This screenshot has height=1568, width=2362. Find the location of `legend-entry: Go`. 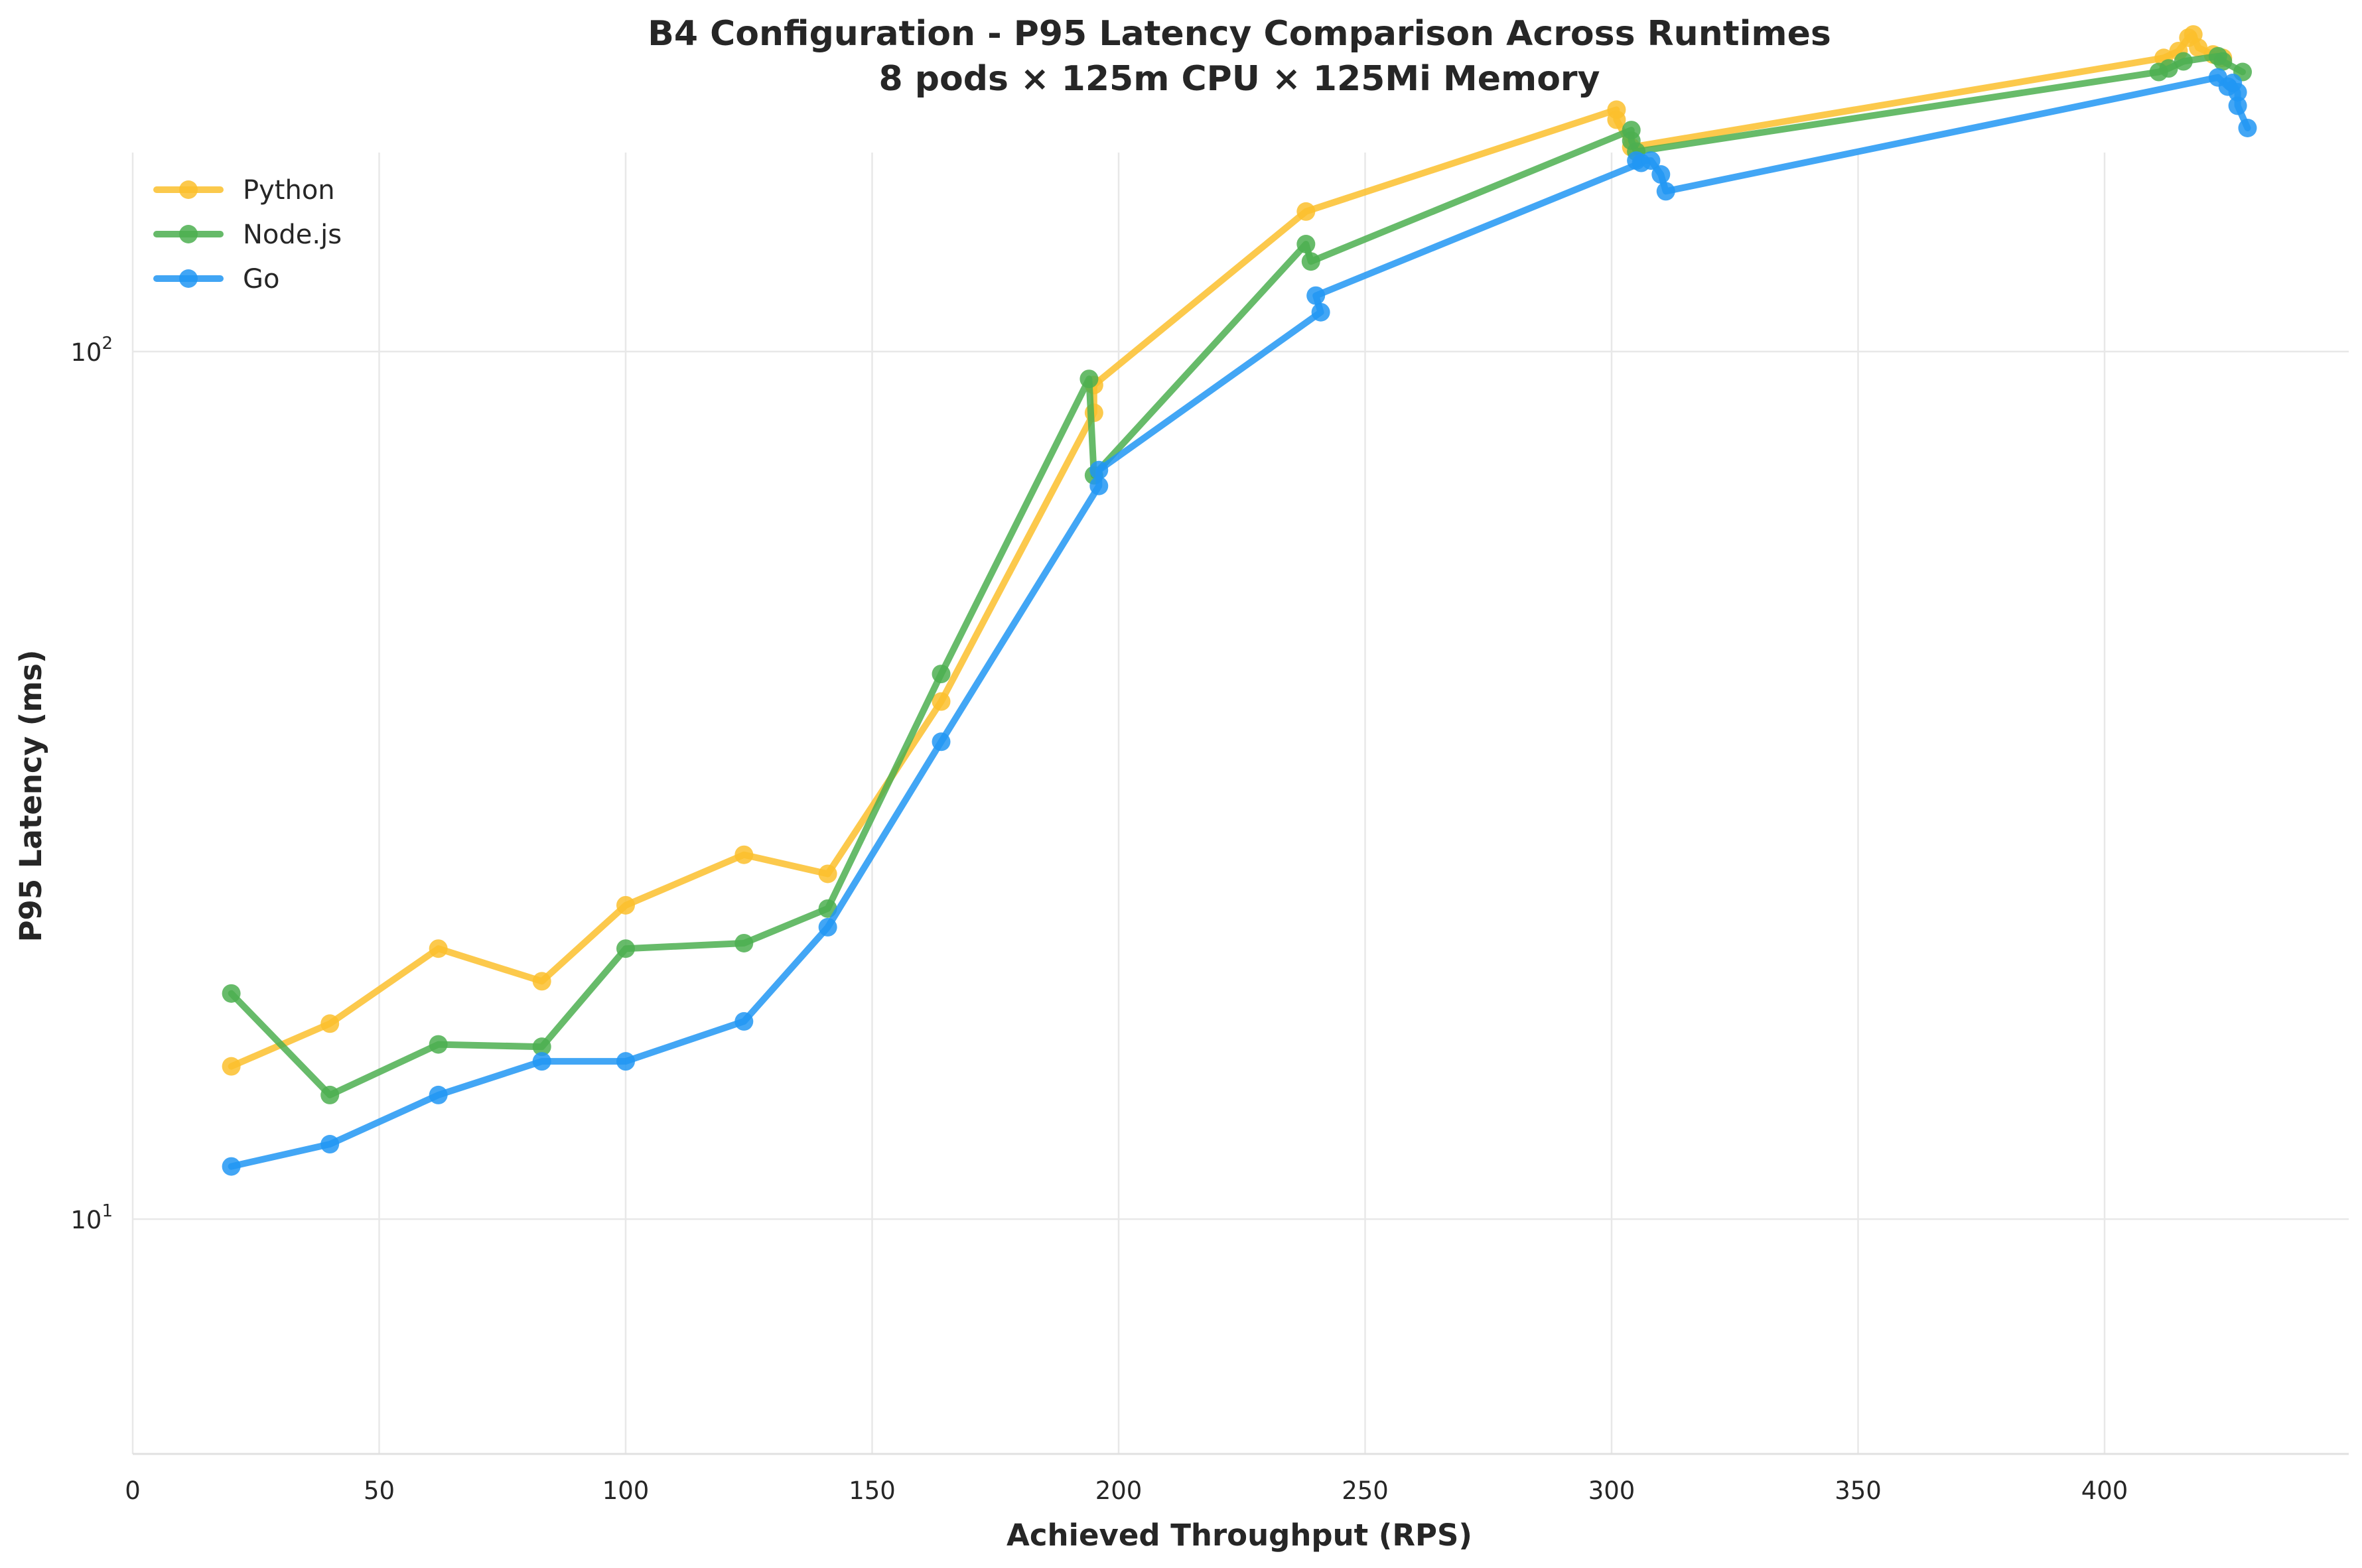

legend-entry: Go is located at coordinates (216, 279).